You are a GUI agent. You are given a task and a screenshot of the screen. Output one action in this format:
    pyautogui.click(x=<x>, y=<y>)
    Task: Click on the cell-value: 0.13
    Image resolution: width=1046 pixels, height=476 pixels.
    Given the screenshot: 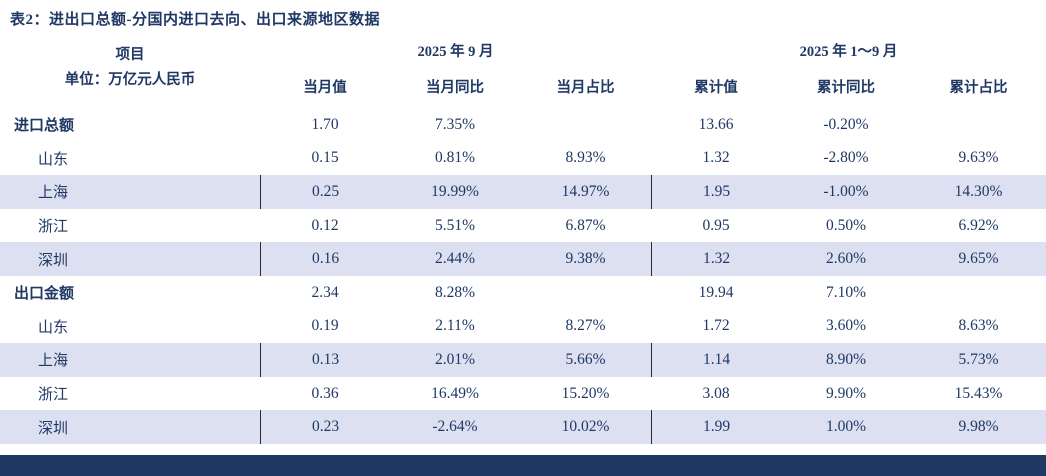 What is the action you would take?
    pyautogui.click(x=325, y=360)
    